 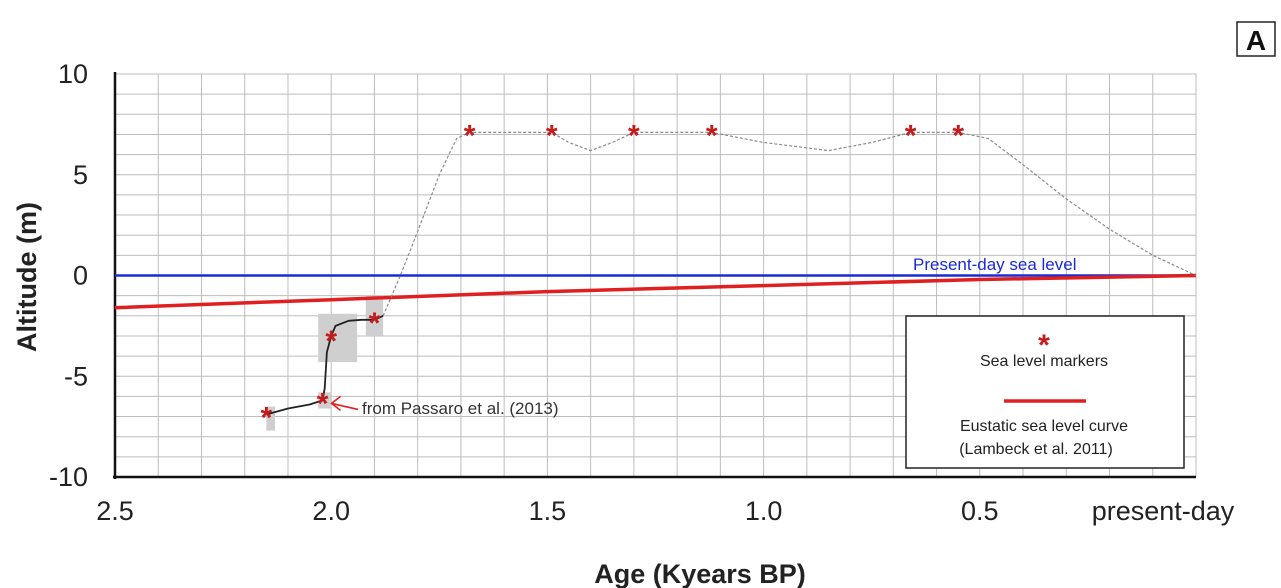 I want to click on panel-label-box, so click(x=1256, y=39).